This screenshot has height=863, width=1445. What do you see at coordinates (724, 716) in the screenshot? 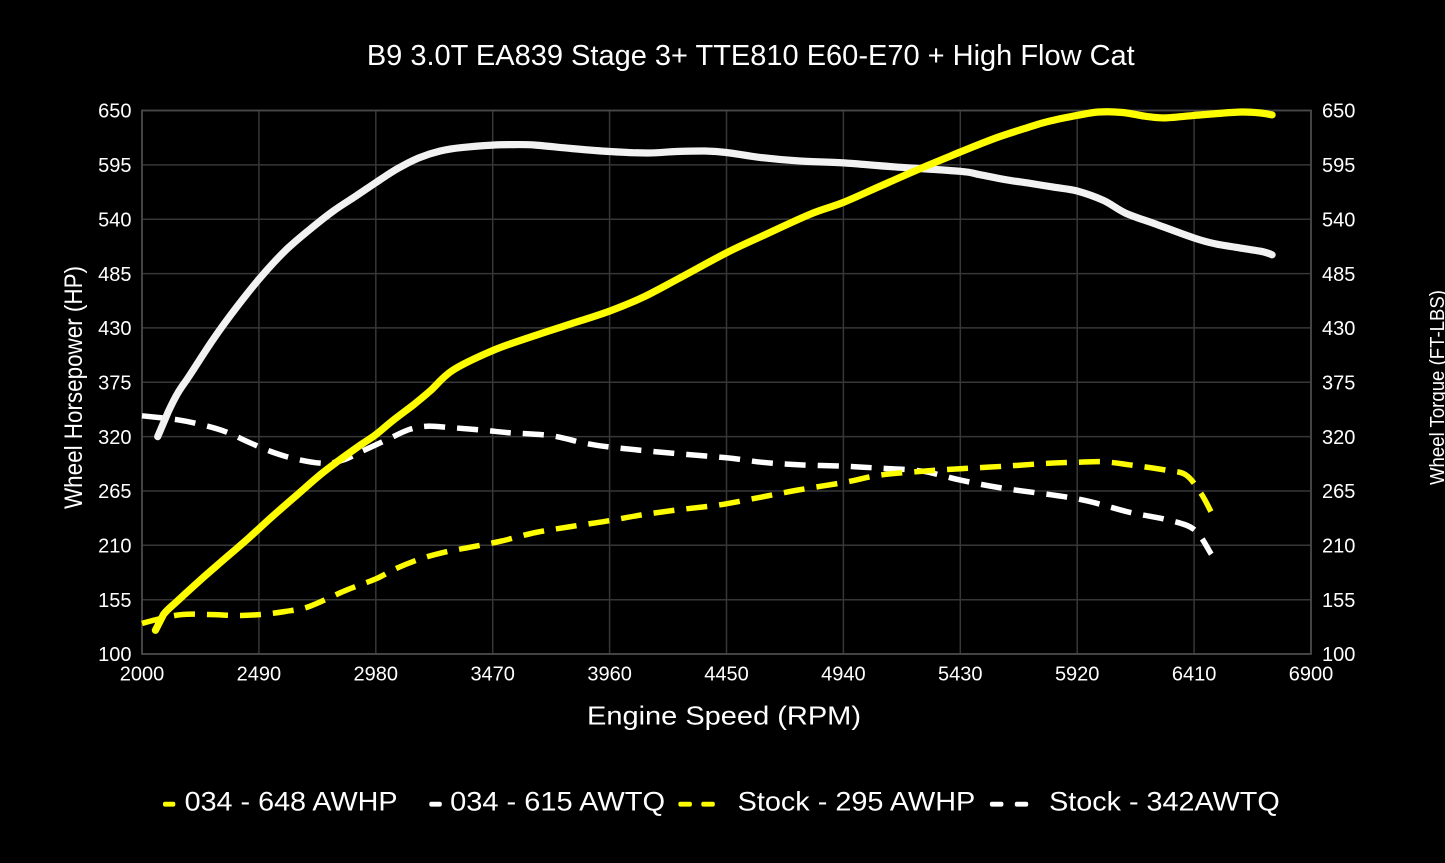
I see `svg-text: Engine Speed (RPM)` at bounding box center [724, 716].